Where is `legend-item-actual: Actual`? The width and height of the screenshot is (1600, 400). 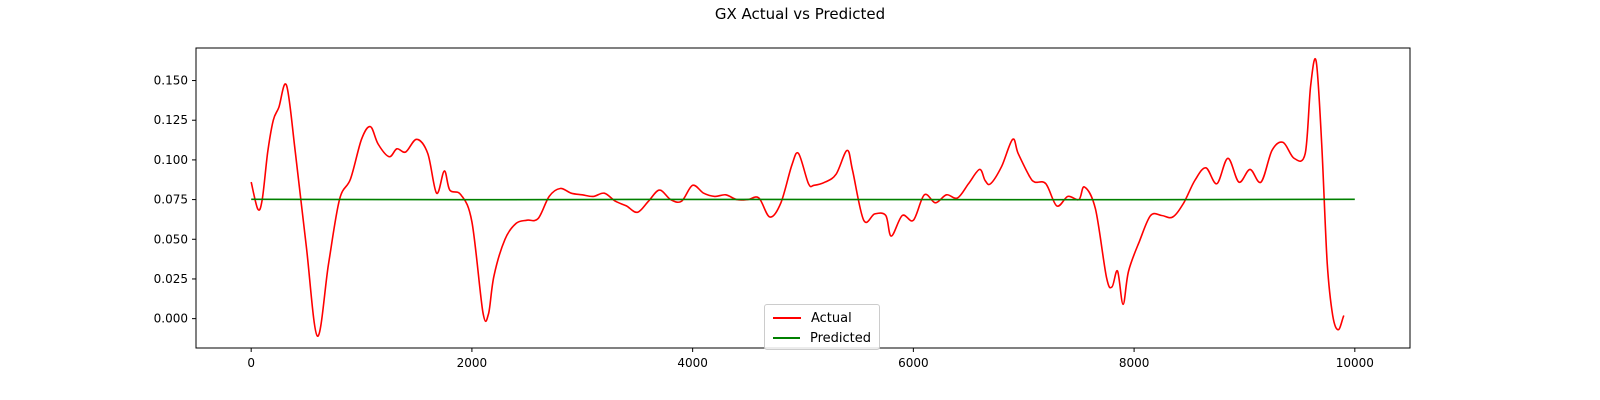 legend-item-actual: Actual is located at coordinates (822, 318).